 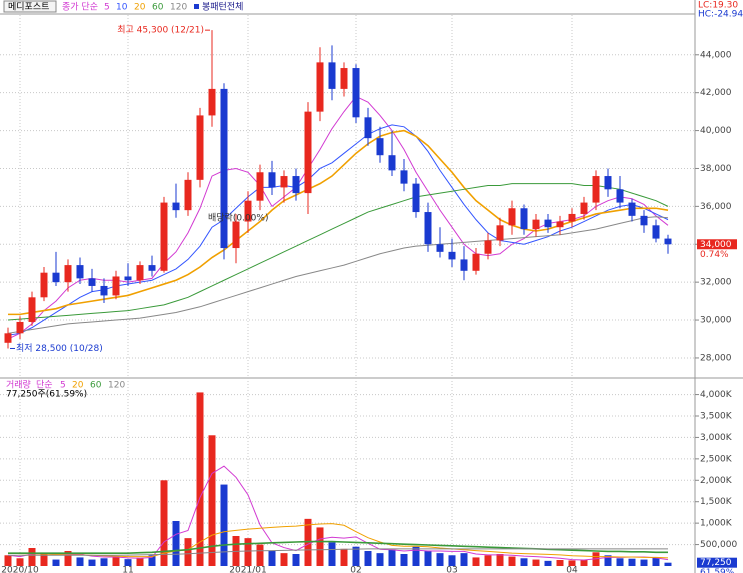 I want to click on y-tick-label: 2,000K, so click(x=716, y=481).